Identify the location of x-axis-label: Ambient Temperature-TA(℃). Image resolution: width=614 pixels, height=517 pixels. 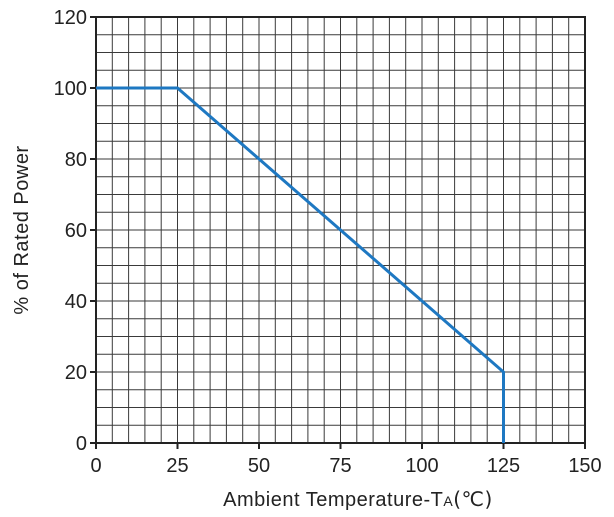
(358, 499).